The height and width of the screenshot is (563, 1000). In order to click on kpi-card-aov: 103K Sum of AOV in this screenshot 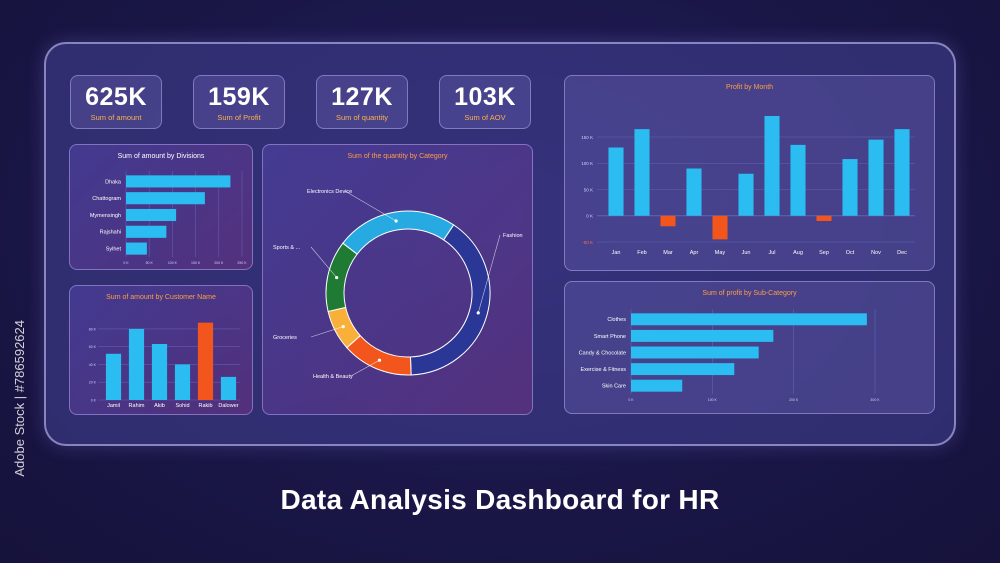, I will do `click(485, 102)`.